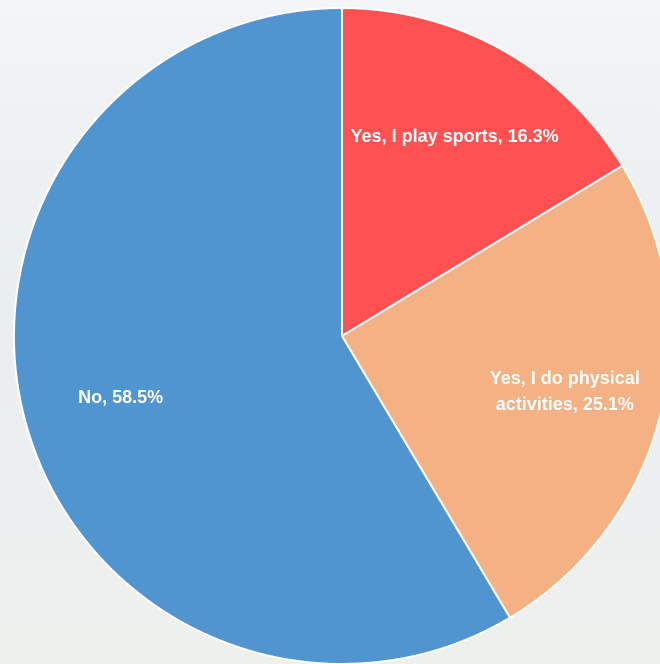 The height and width of the screenshot is (664, 660). What do you see at coordinates (564, 391) in the screenshot?
I see `data-label: Yes, I do physical activities, 25.1%` at bounding box center [564, 391].